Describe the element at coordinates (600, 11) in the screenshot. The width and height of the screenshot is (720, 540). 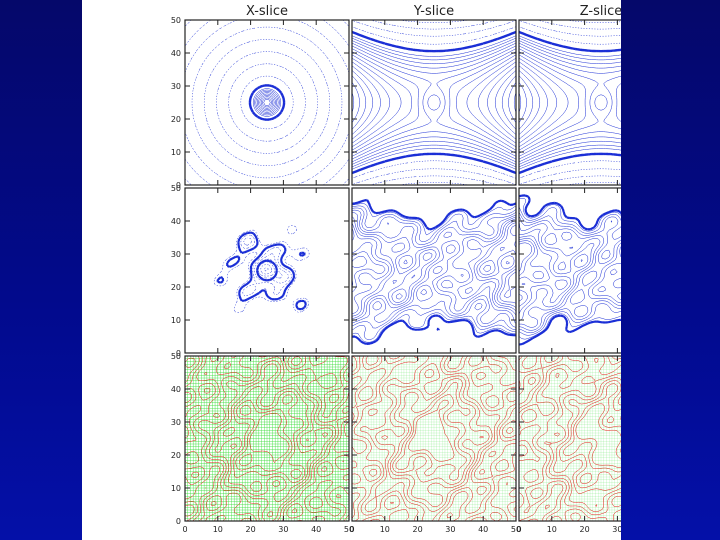
I see `column-title: Z-slice` at that location.